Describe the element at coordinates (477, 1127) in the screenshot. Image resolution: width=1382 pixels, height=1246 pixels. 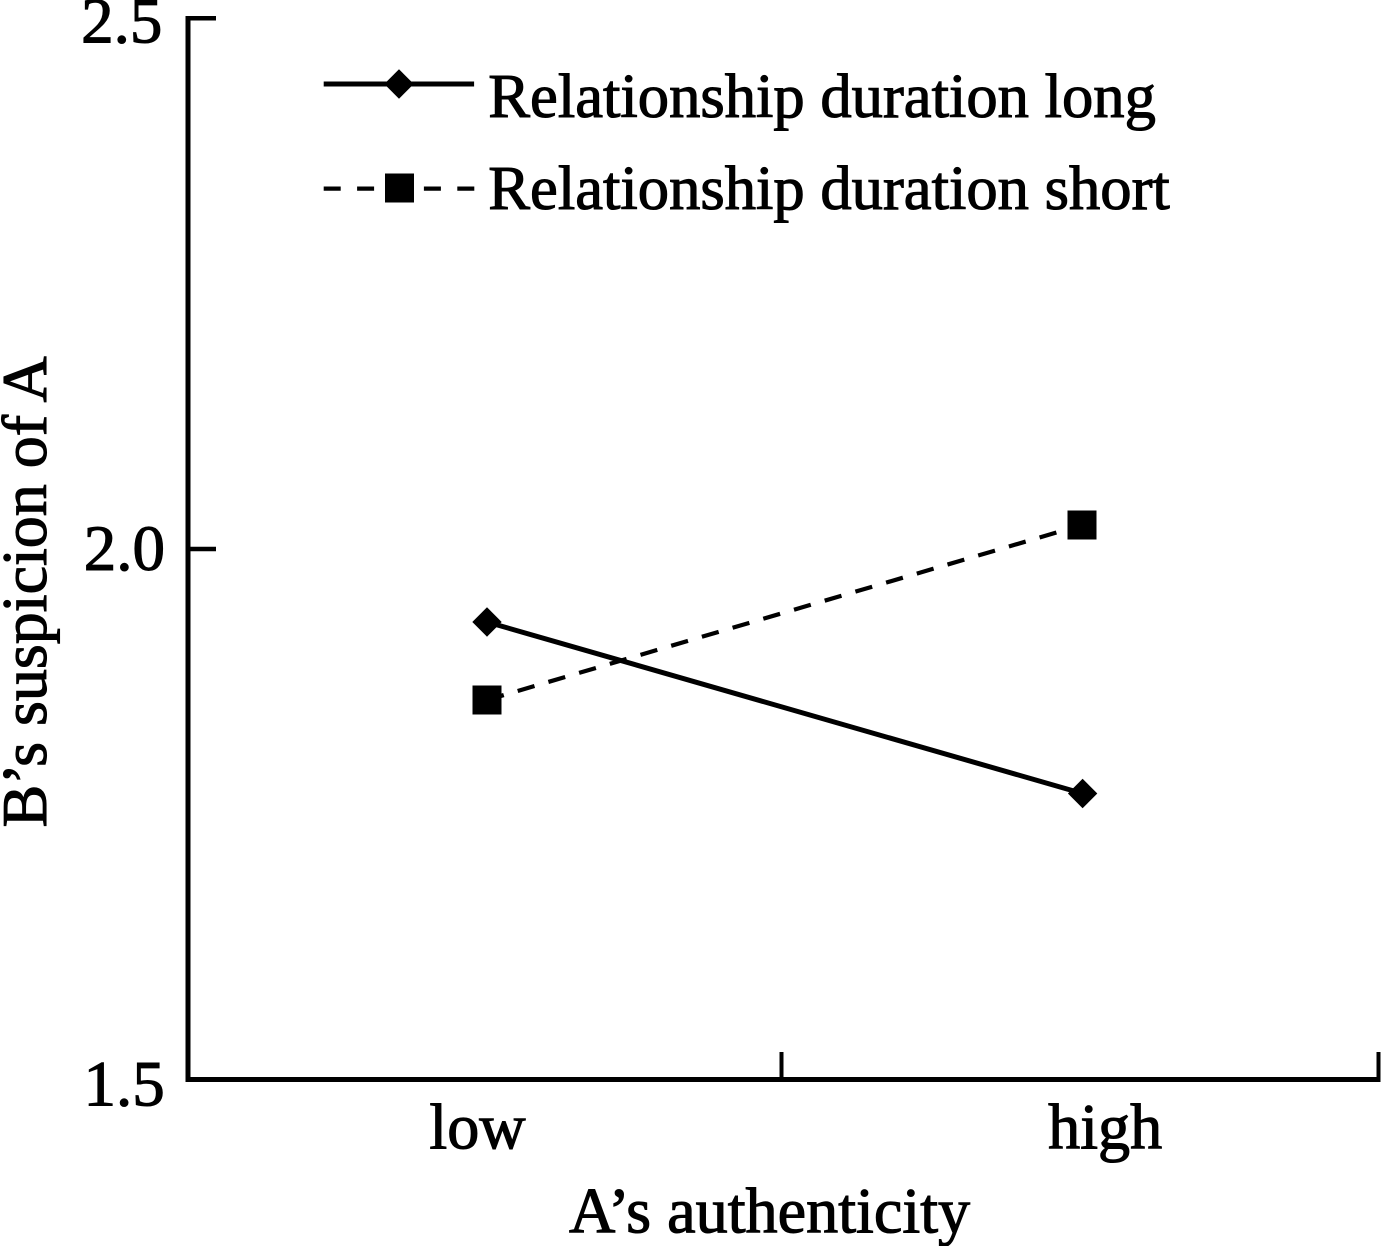
I see `svg-text: low` at that location.